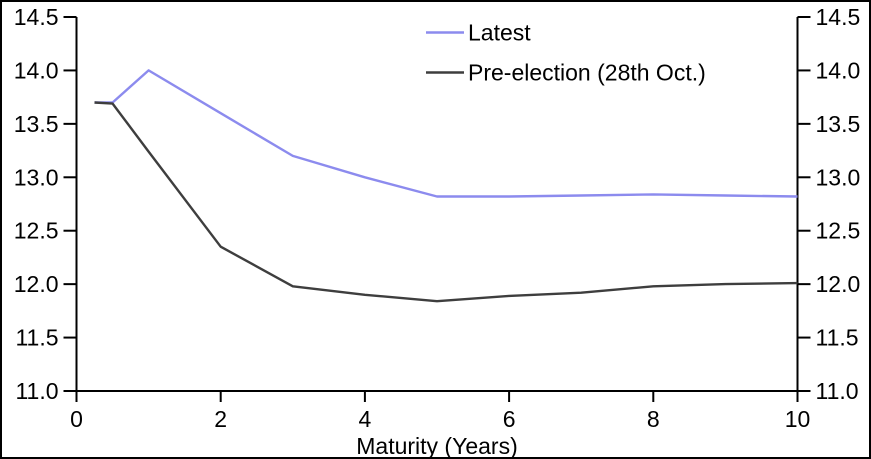  Describe the element at coordinates (838, 124) in the screenshot. I see `y-axis-right-tick-label: 13.5` at that location.